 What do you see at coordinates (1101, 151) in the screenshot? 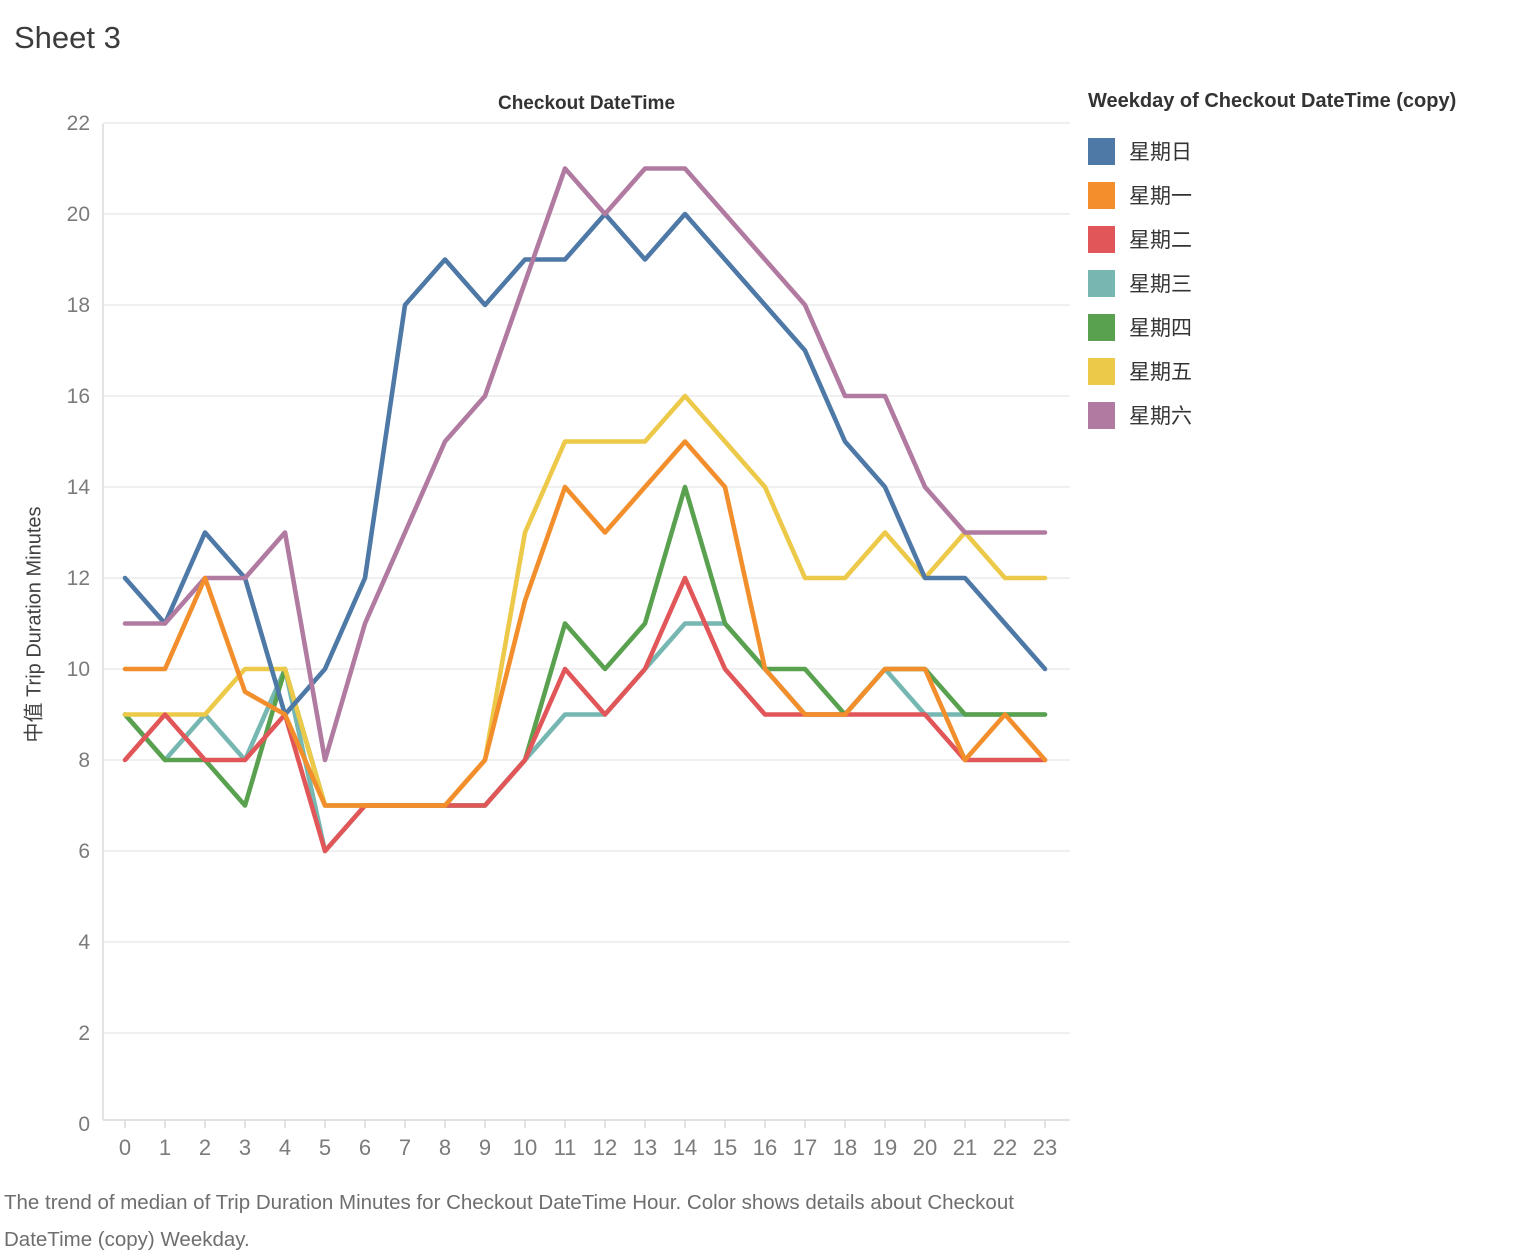
I see `legend-swatch-sunday` at bounding box center [1101, 151].